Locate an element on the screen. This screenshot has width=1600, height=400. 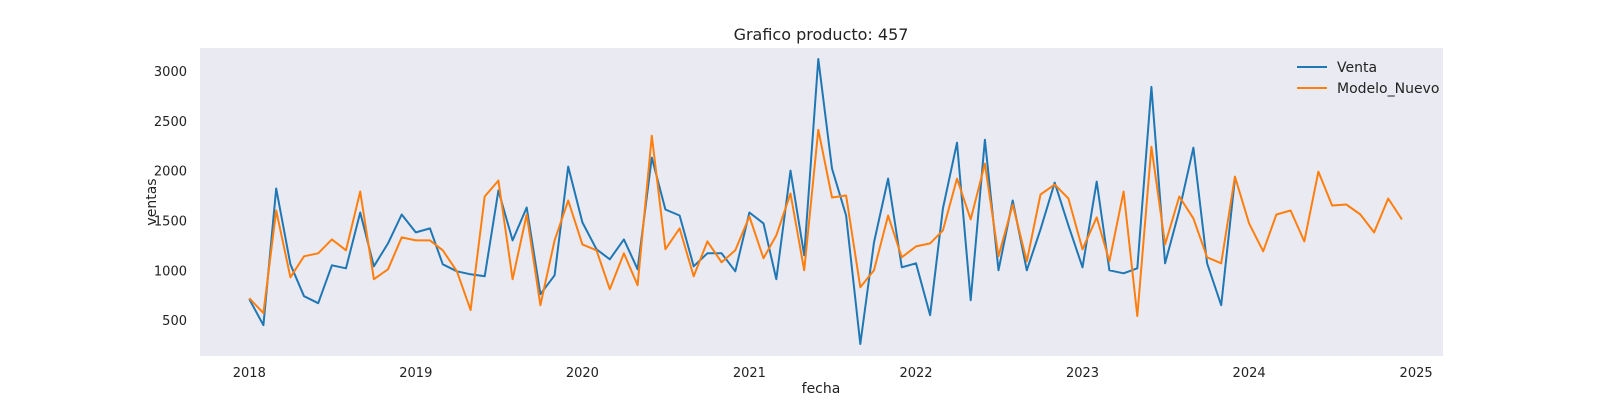
x-tick-label: 2024 is located at coordinates (1249, 373).